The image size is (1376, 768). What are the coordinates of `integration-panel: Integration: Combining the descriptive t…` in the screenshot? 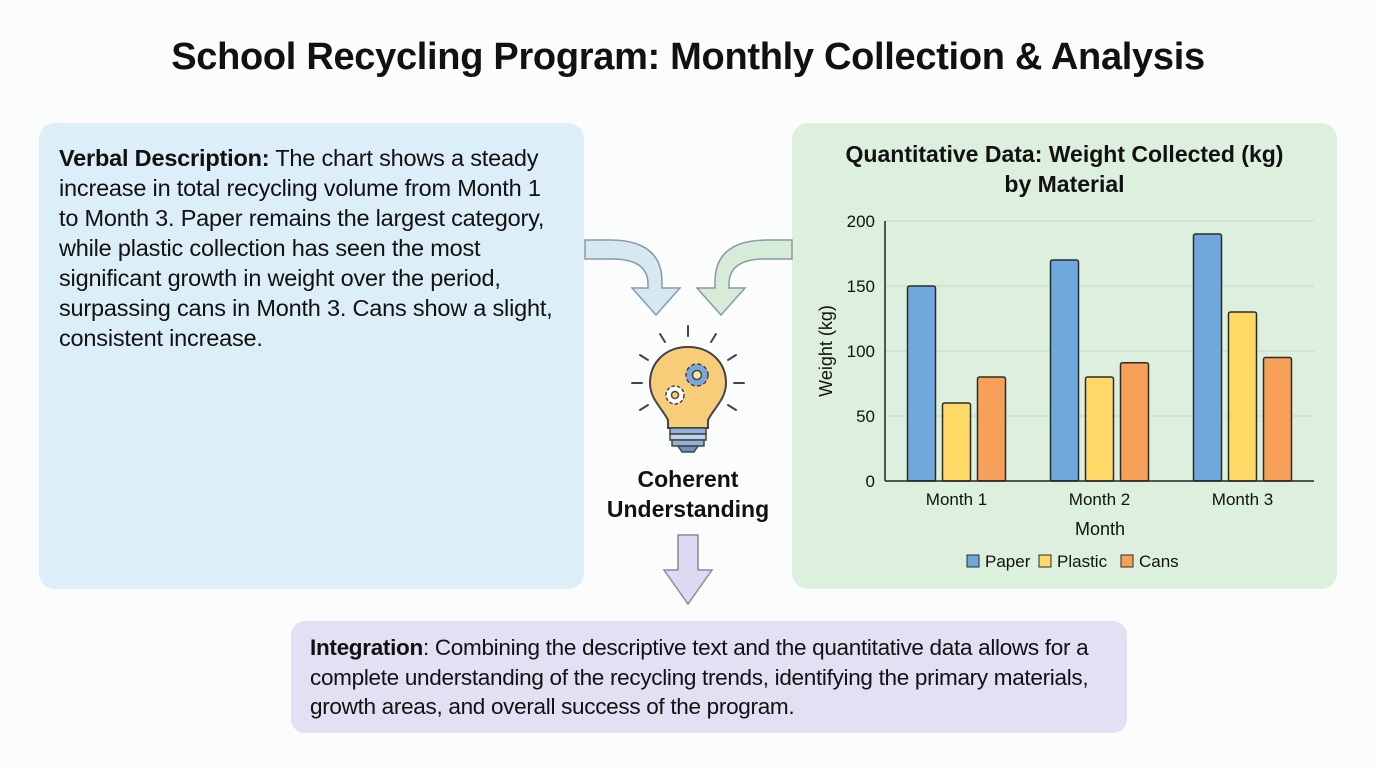 It's located at (709, 677).